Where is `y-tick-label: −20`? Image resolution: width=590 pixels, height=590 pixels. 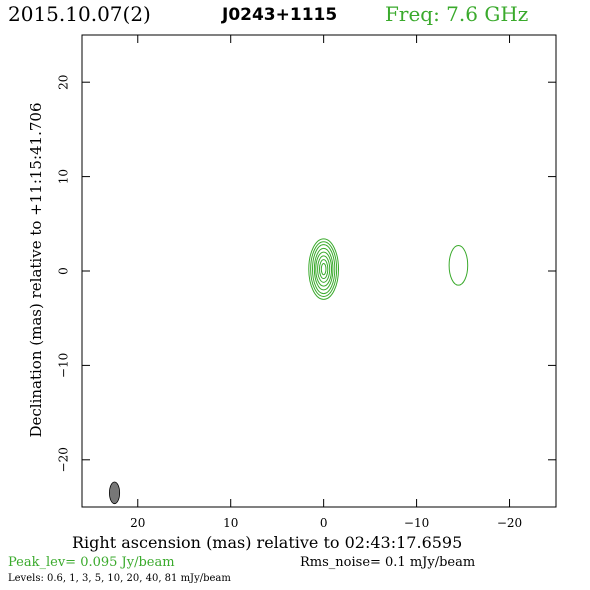 y-tick-label: −20 is located at coordinates (64, 459).